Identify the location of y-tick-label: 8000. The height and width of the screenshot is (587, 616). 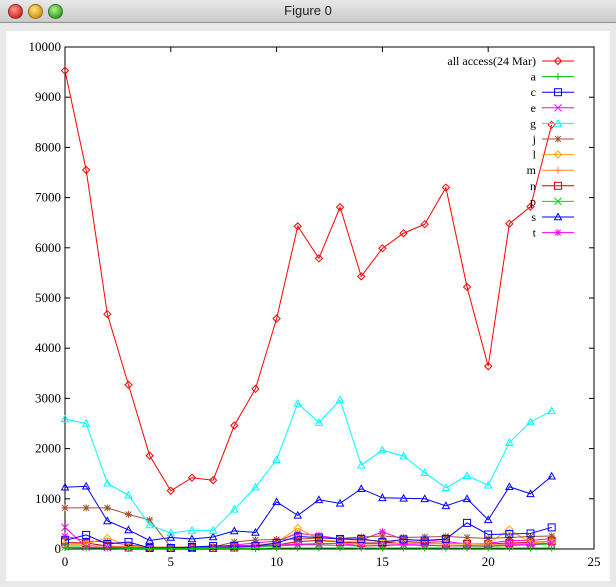
(48, 146).